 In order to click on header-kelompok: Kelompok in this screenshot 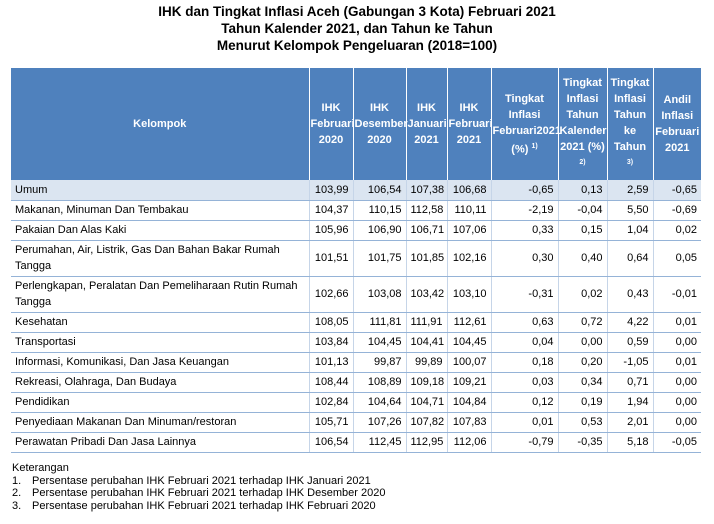, I will do `click(160, 124)`.